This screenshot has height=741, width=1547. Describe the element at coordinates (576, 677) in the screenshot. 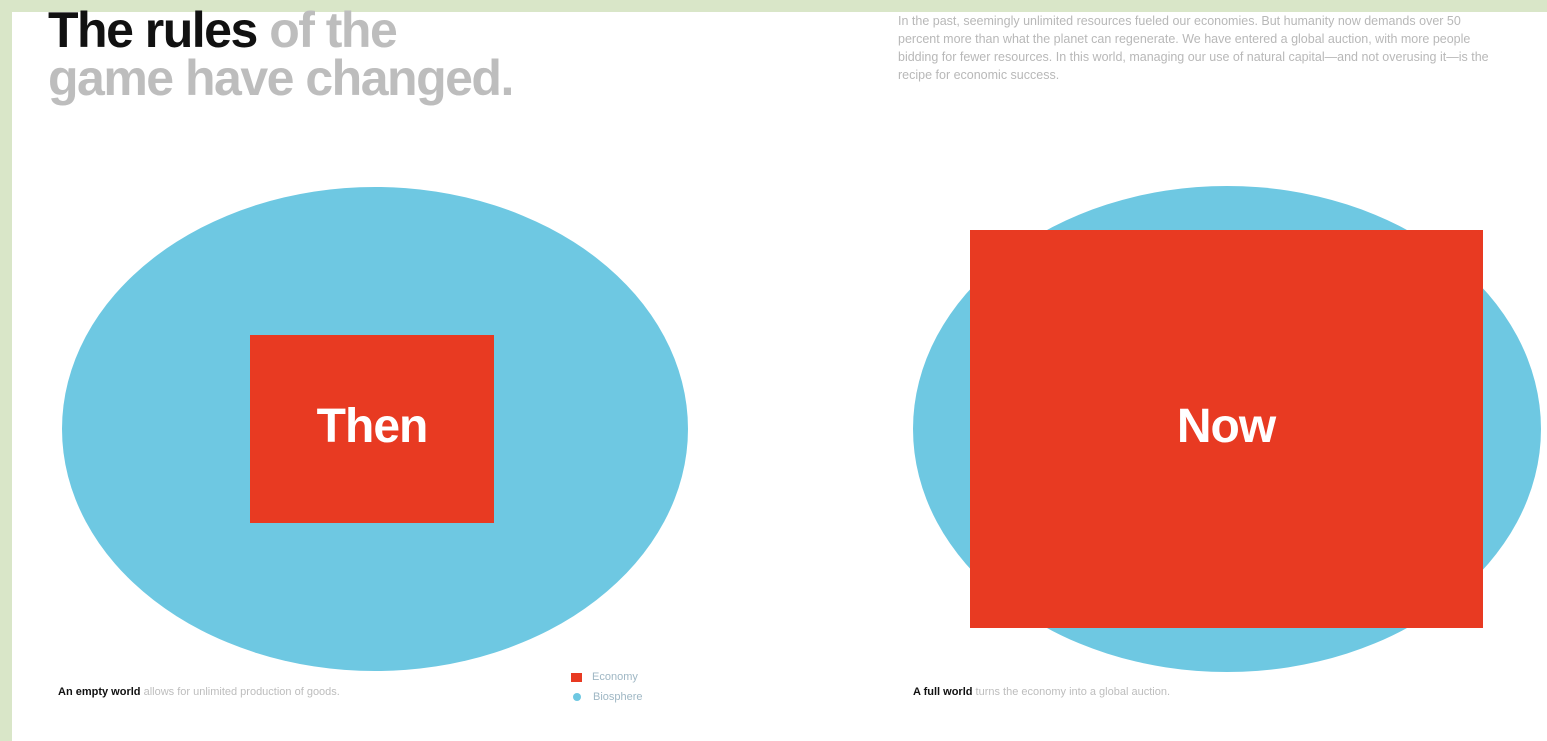

I see `economy-square-icon` at that location.